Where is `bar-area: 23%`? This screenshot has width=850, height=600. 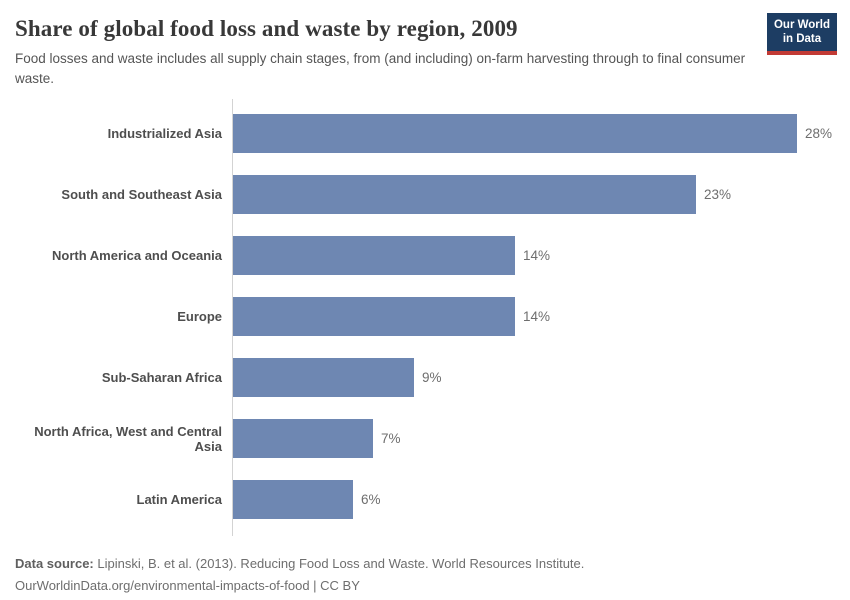 bar-area: 23% is located at coordinates (533, 194).